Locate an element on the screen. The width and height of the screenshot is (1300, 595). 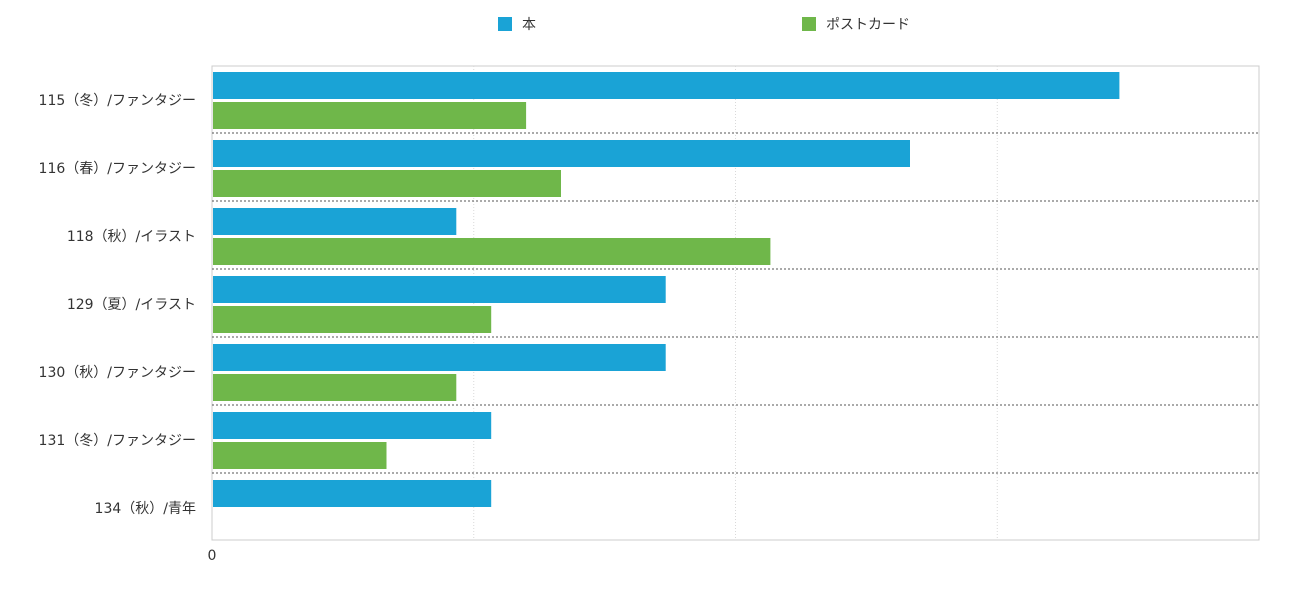
legend-item-series-1: 本 is located at coordinates (517, 24).